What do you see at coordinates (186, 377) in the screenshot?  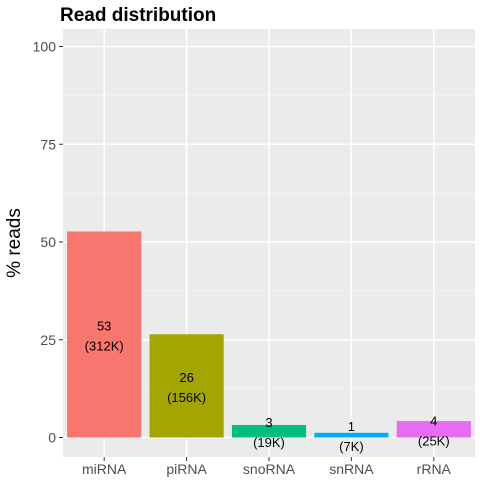 I see `bar-label-percent: 26` at bounding box center [186, 377].